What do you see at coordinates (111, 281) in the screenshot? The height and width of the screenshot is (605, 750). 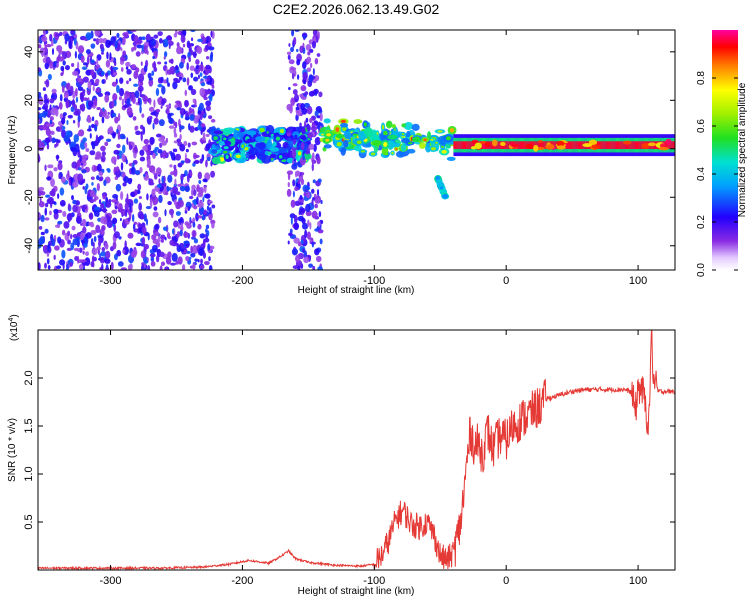 I see `x-tick-label: -300` at bounding box center [111, 281].